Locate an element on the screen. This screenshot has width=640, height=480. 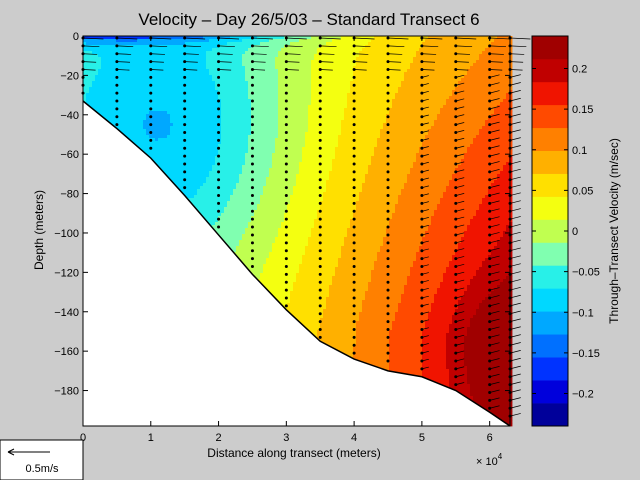
y-tick-label: 0 is located at coordinates (76, 37).